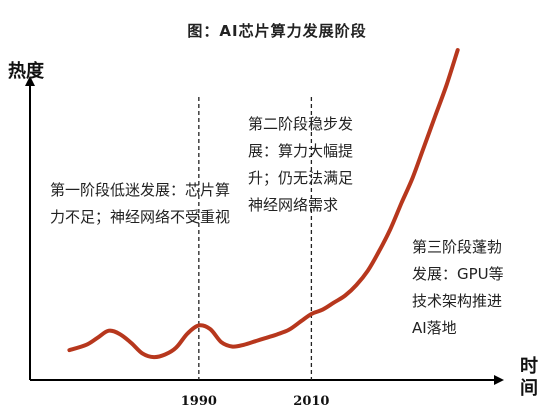  I want to click on stage-dividers, so click(255, 238).